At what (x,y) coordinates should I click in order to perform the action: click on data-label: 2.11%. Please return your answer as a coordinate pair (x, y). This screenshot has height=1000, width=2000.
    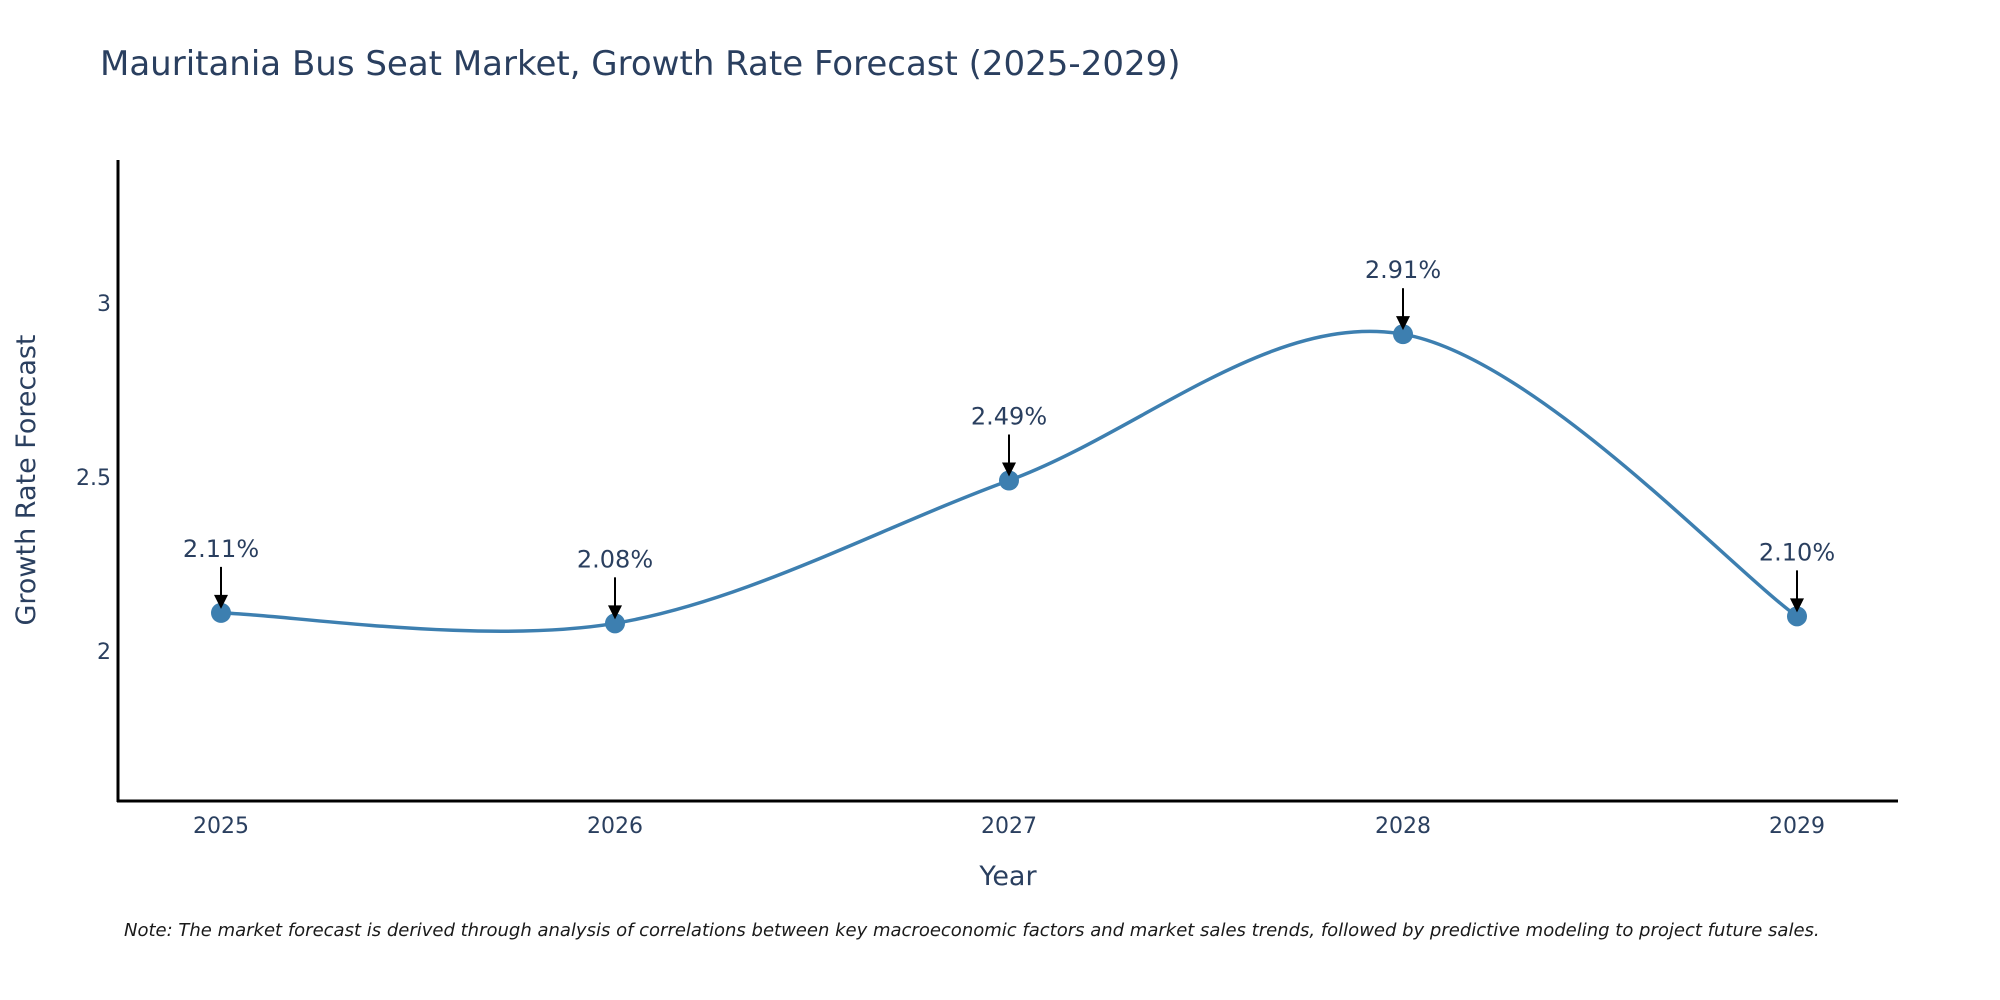
    Looking at the image, I should click on (221, 549).